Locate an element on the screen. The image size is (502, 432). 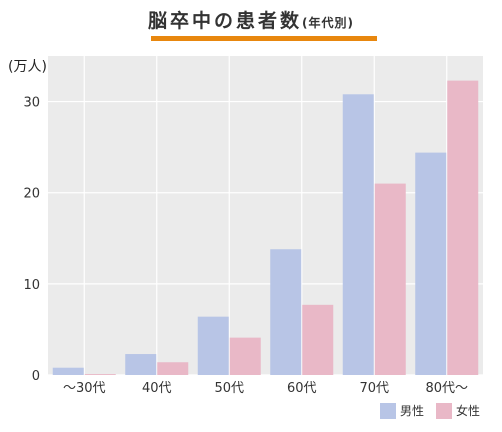
chart-title: 脳卒中の患者数 is located at coordinates (225, 21).